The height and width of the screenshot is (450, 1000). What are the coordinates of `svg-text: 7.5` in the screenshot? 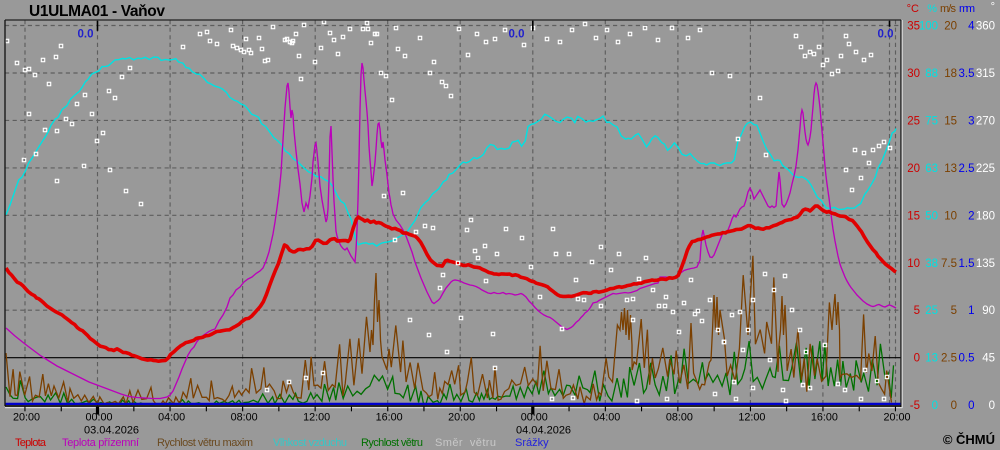 It's located at (949, 264).